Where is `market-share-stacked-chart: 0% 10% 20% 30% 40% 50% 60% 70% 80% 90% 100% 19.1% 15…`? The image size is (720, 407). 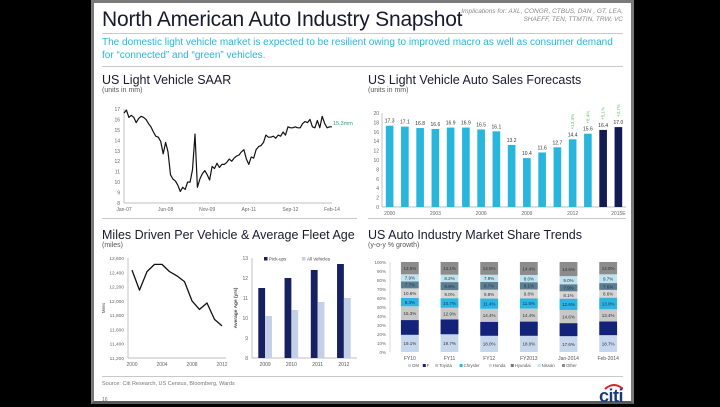
market-share-stacked-chart: 0% 10% 20% 30% 40% 50% 60% 70% 80% 90% 100% 19.1% 15… is located at coordinates (496, 314).